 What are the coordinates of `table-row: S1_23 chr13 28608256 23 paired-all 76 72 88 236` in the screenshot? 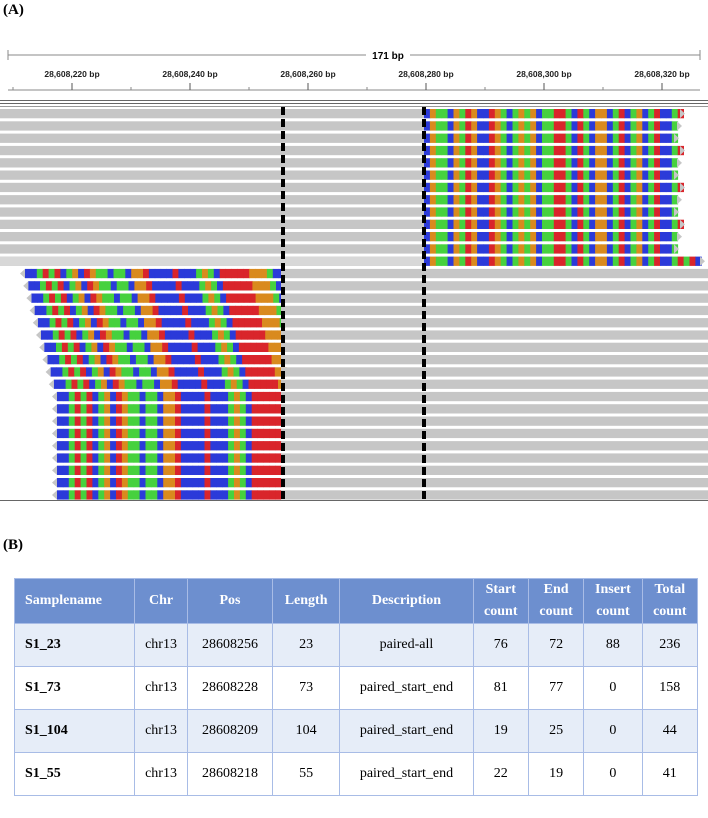 It's located at (356, 645).